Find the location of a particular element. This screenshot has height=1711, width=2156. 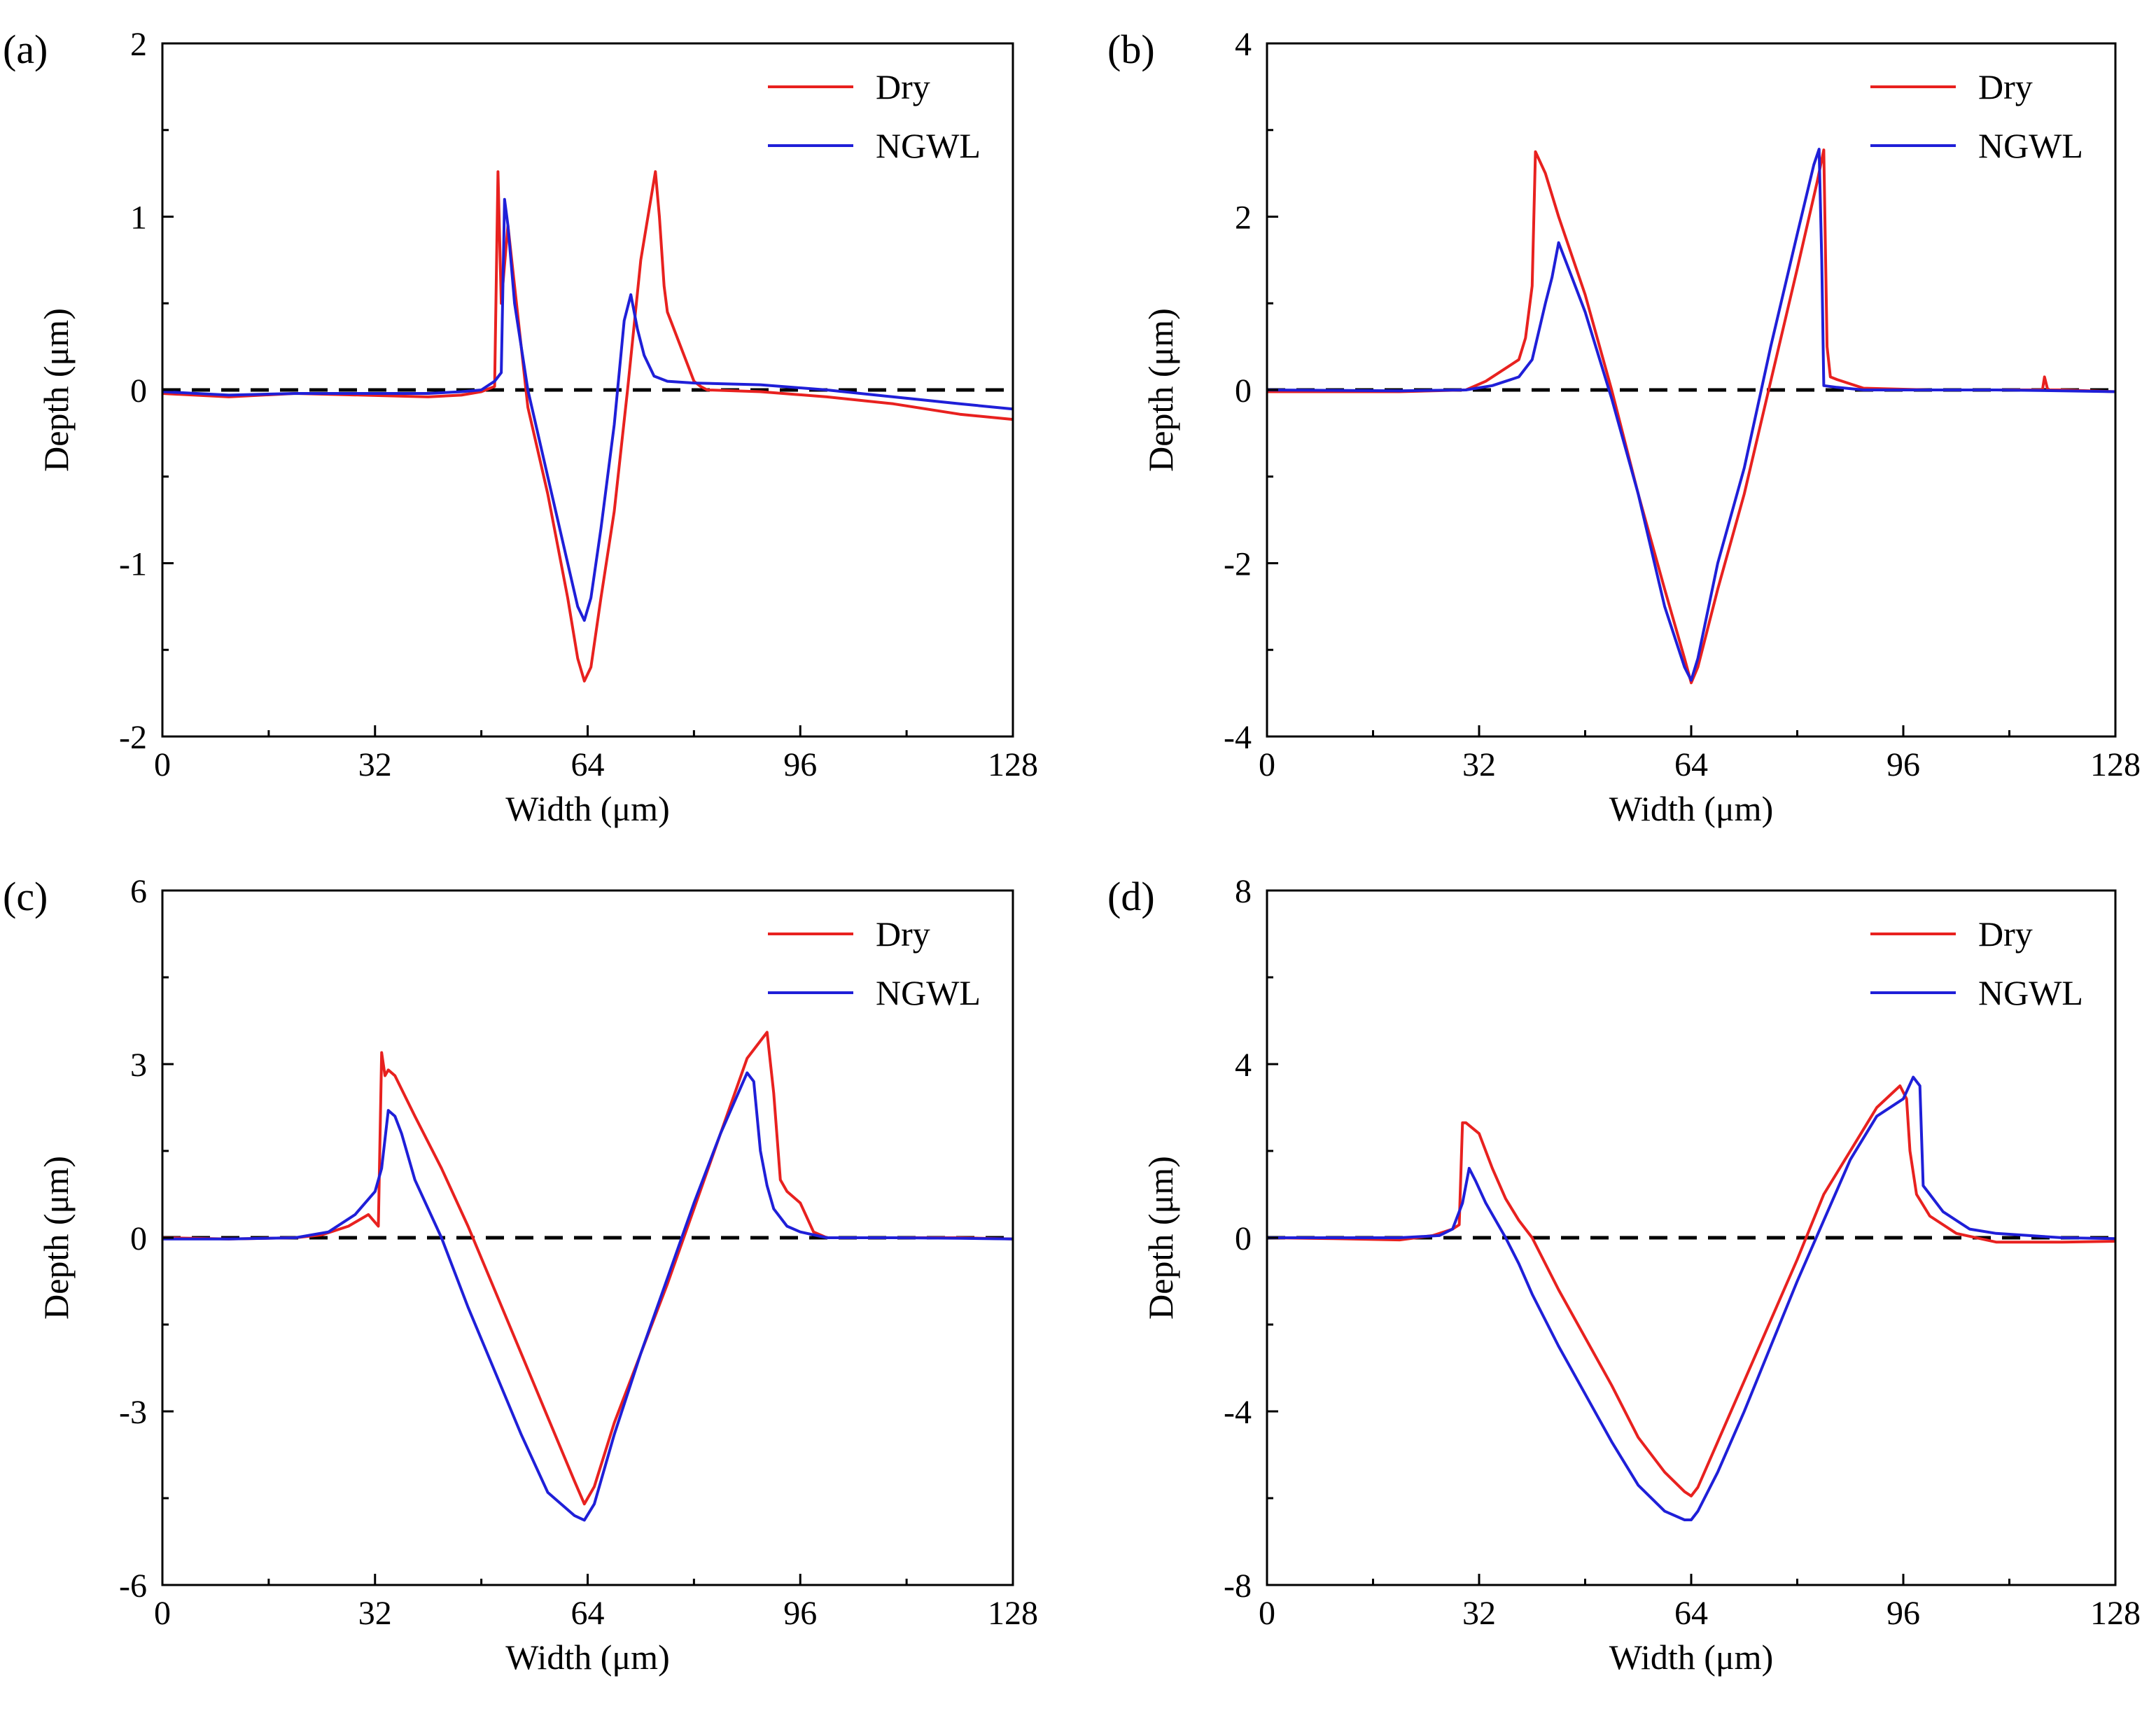

y-tick-label: -3 is located at coordinates (133, 1412).